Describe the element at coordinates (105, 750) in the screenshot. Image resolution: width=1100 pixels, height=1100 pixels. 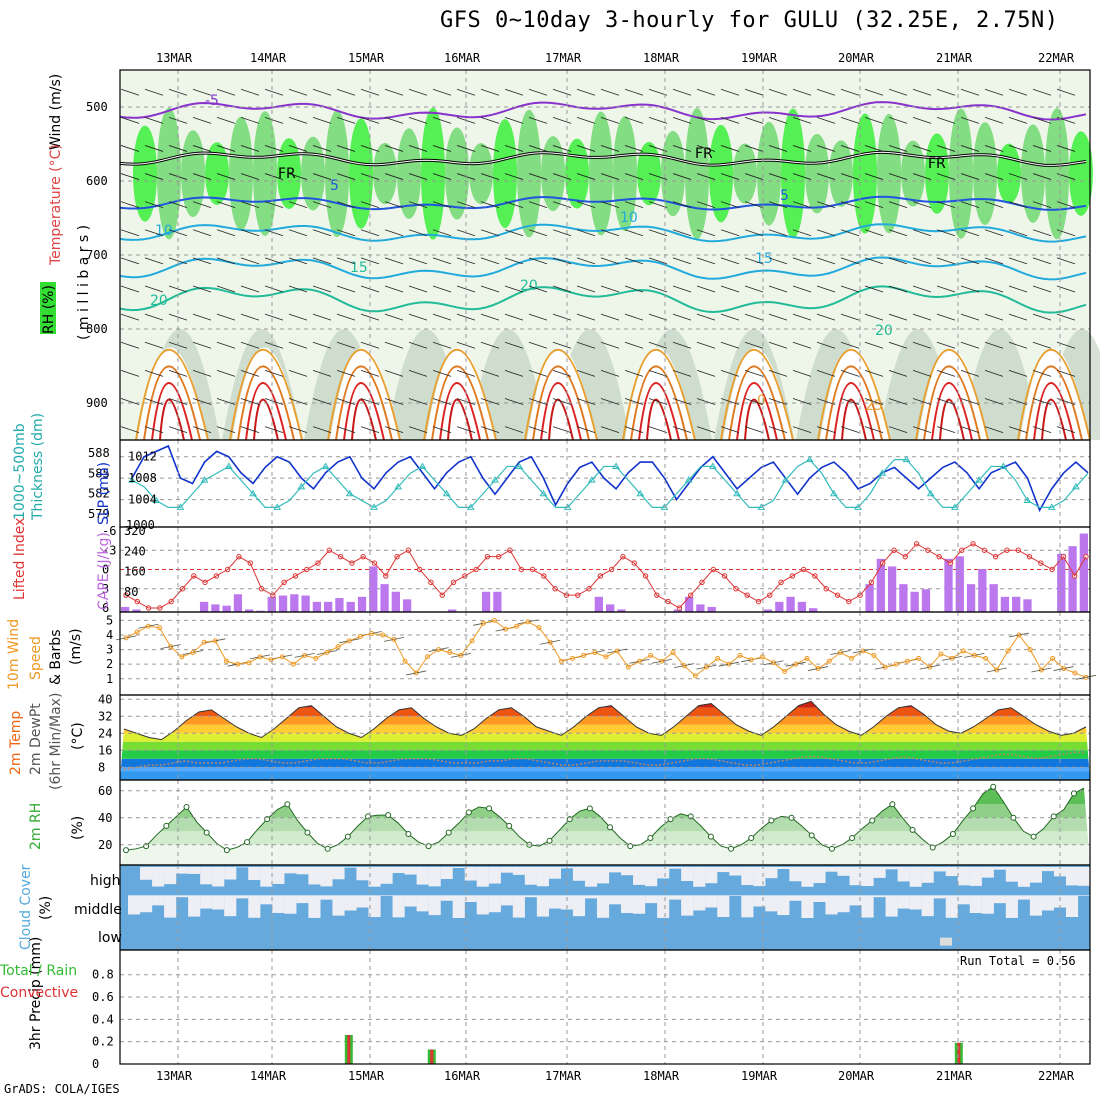
I see `temp-tick: 16` at that location.